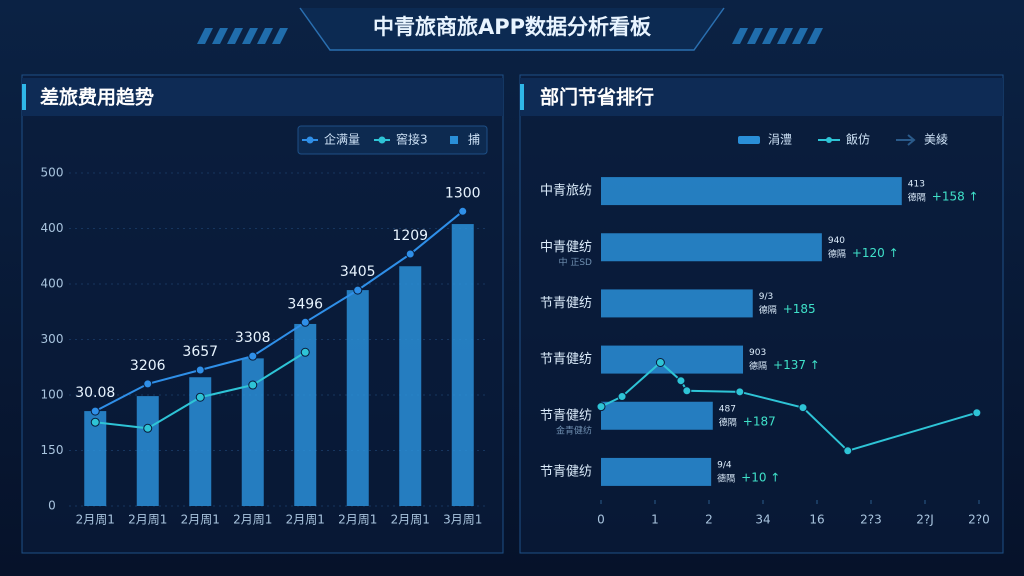  Describe the element at coordinates (95, 393) in the screenshot. I see `data-label: 30.08` at that location.